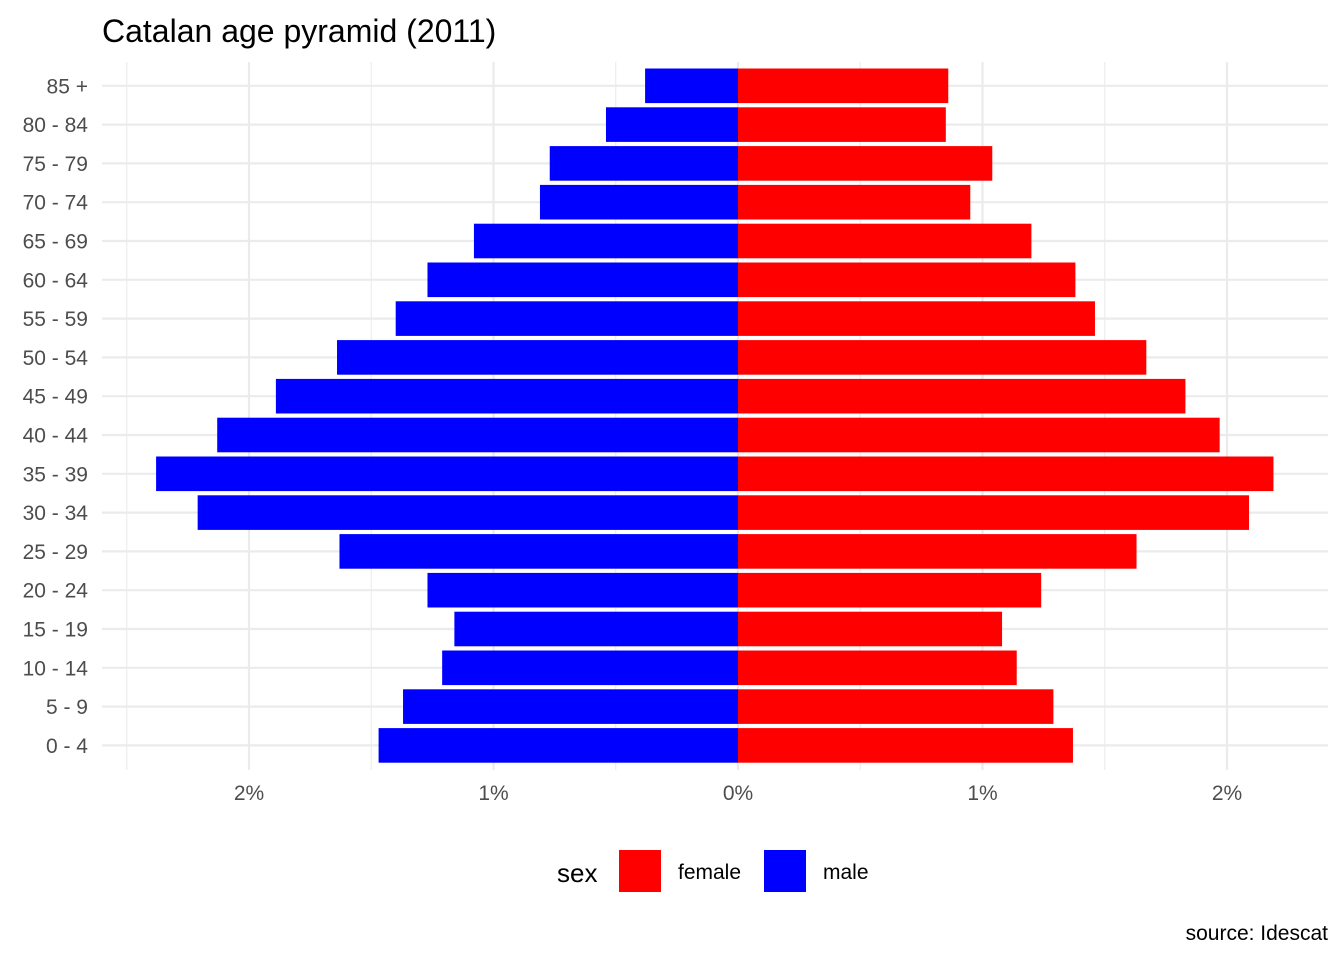 This screenshot has width=1344, height=960. I want to click on y-tick-label: 15 - 19, so click(55, 630).